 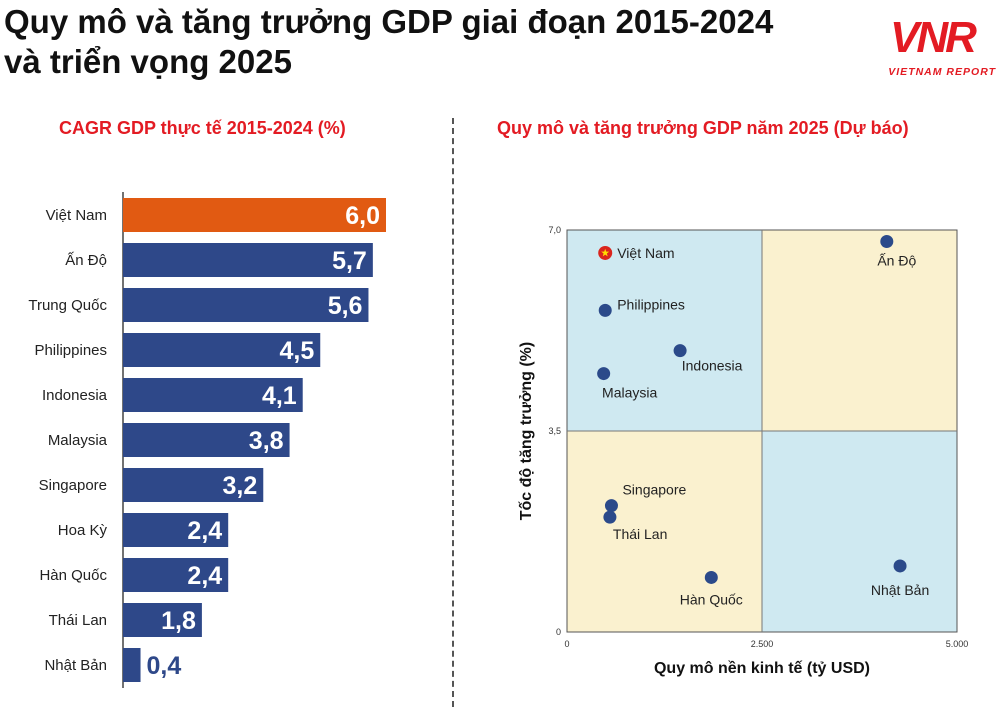 What do you see at coordinates (67, 305) in the screenshot?
I see `bar-category-label: Trung Quốc` at bounding box center [67, 305].